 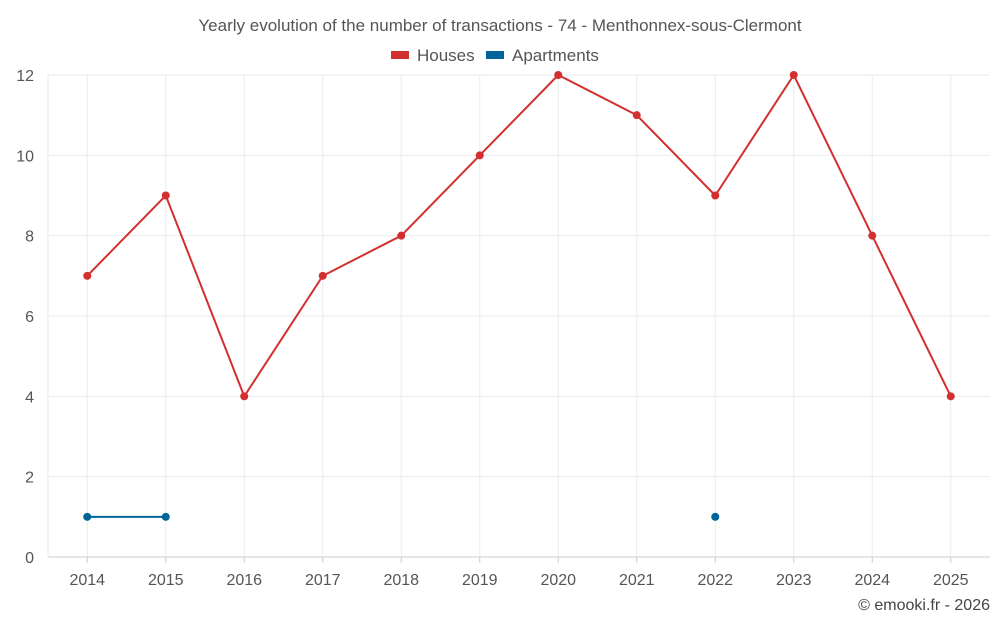 I want to click on x-tick-label: 2016, so click(x=244, y=580).